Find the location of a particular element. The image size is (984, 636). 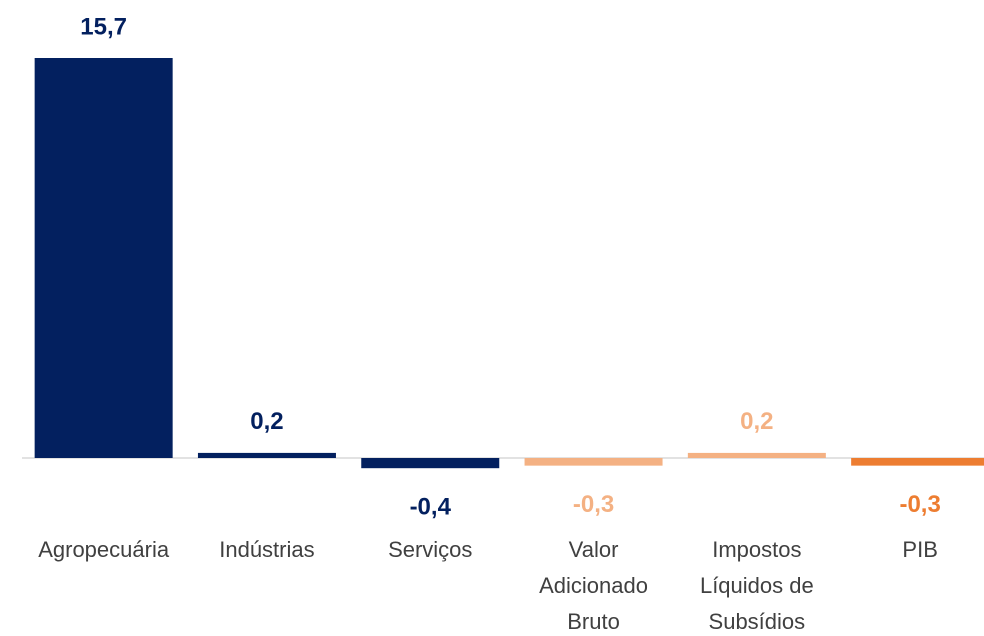

category-label: Serviços is located at coordinates (430, 549).